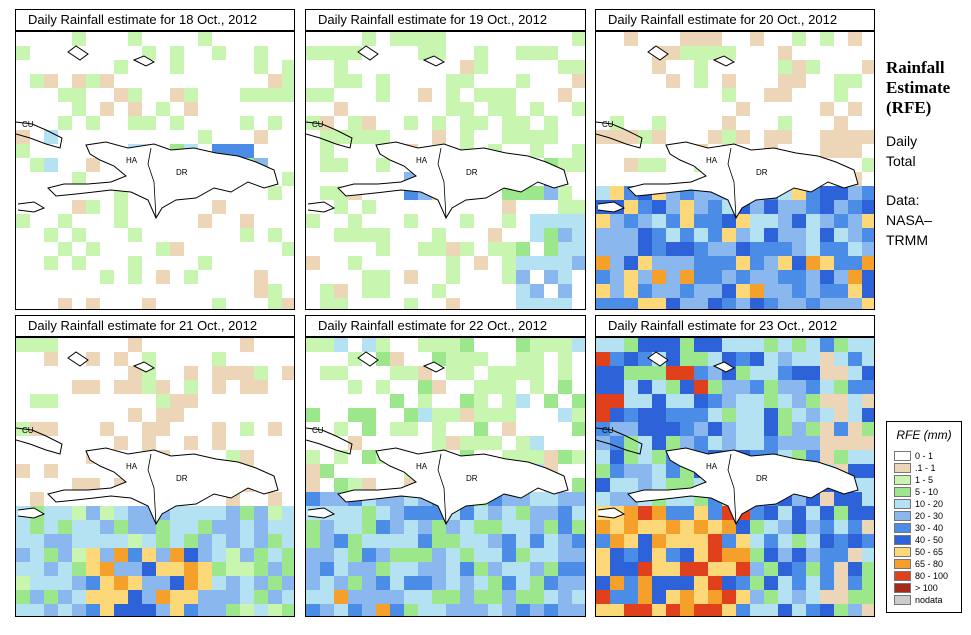 This screenshot has width=971, height=635. What do you see at coordinates (915, 67) in the screenshot?
I see `rfe-title-line: Rainfall` at bounding box center [915, 67].